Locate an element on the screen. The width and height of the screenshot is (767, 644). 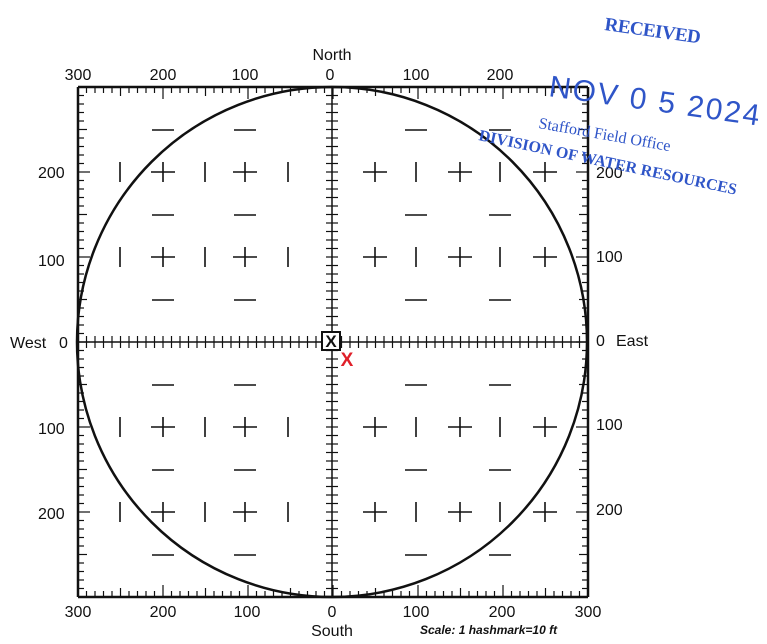
bottom-tick-label: 0 is located at coordinates (332, 612).